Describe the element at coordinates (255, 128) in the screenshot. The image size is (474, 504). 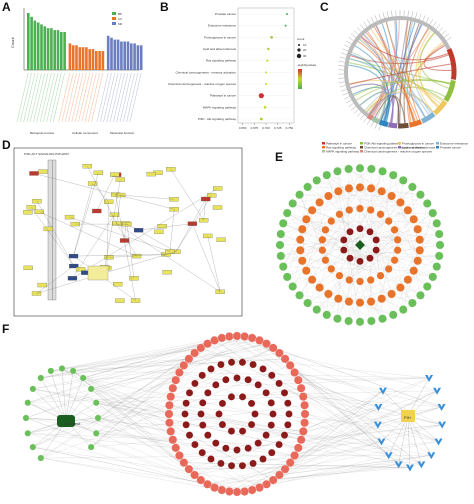
I see `x-tick-label-1: 0.675` at that location.